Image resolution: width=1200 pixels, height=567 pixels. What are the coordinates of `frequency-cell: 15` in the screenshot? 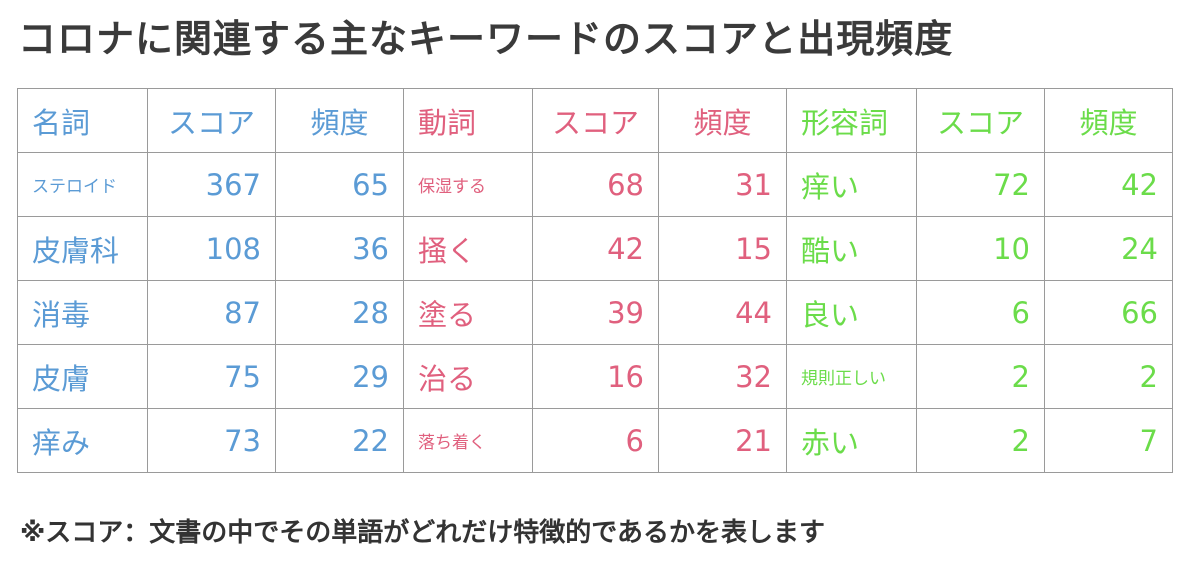 It's located at (722, 248).